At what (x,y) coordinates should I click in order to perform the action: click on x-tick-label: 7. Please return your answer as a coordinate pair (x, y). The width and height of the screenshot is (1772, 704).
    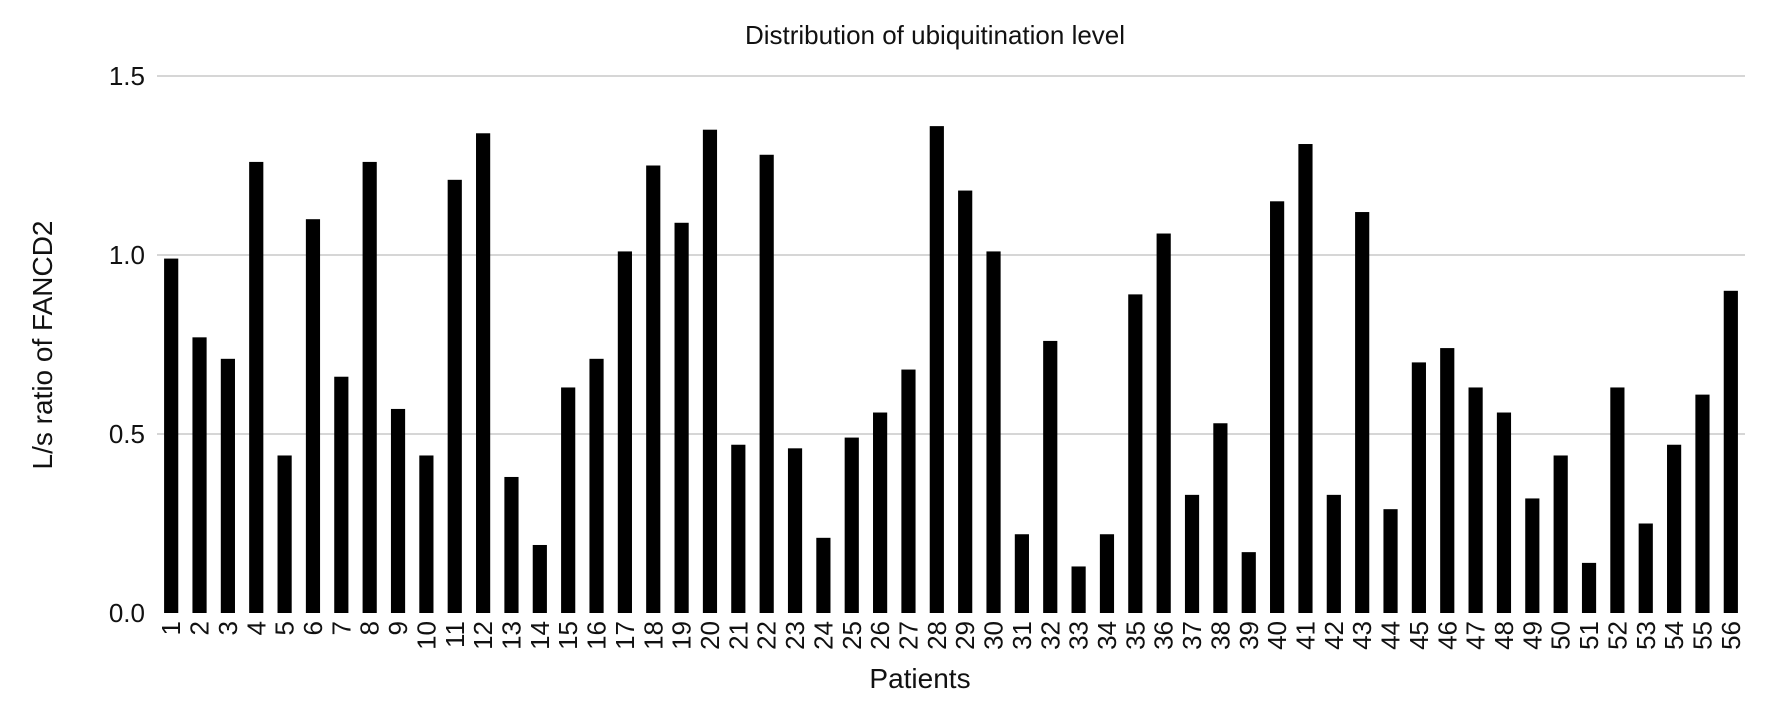
    Looking at the image, I should click on (341, 628).